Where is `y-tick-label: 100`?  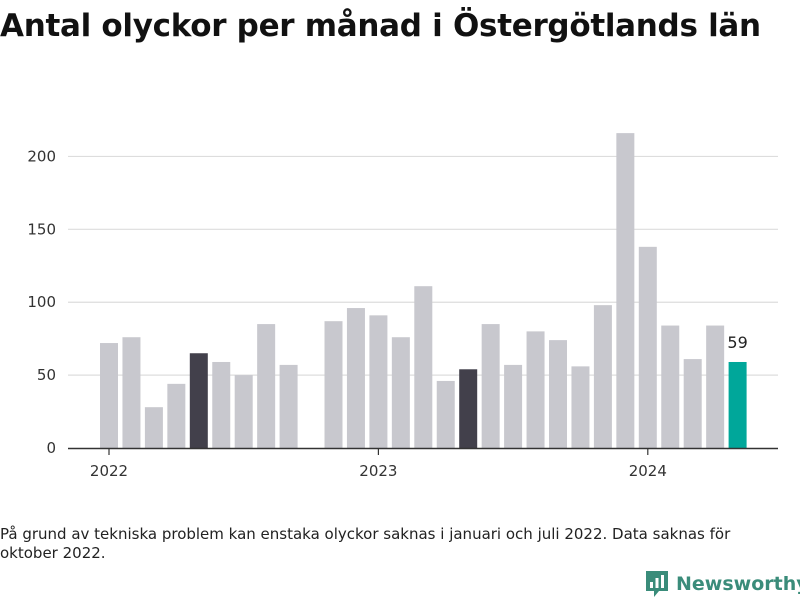
y-tick-label: 100 is located at coordinates (41, 302).